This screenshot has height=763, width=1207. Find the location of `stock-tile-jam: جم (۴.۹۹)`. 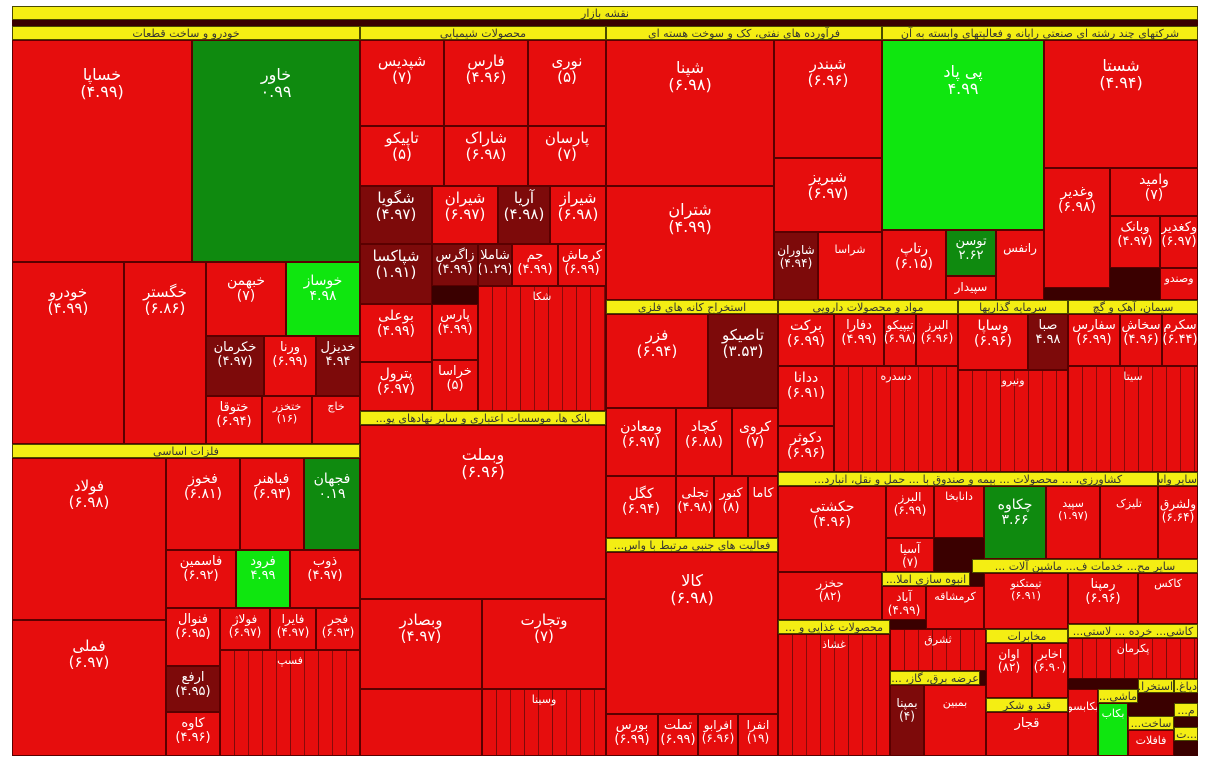

stock-tile-jam: جم (۴.۹۹) is located at coordinates (535, 265).